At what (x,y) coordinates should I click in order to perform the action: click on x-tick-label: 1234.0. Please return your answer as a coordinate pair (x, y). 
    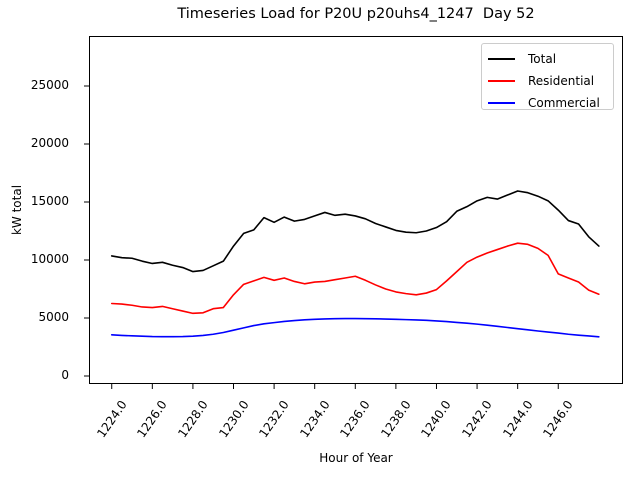
    Looking at the image, I should click on (314, 419).